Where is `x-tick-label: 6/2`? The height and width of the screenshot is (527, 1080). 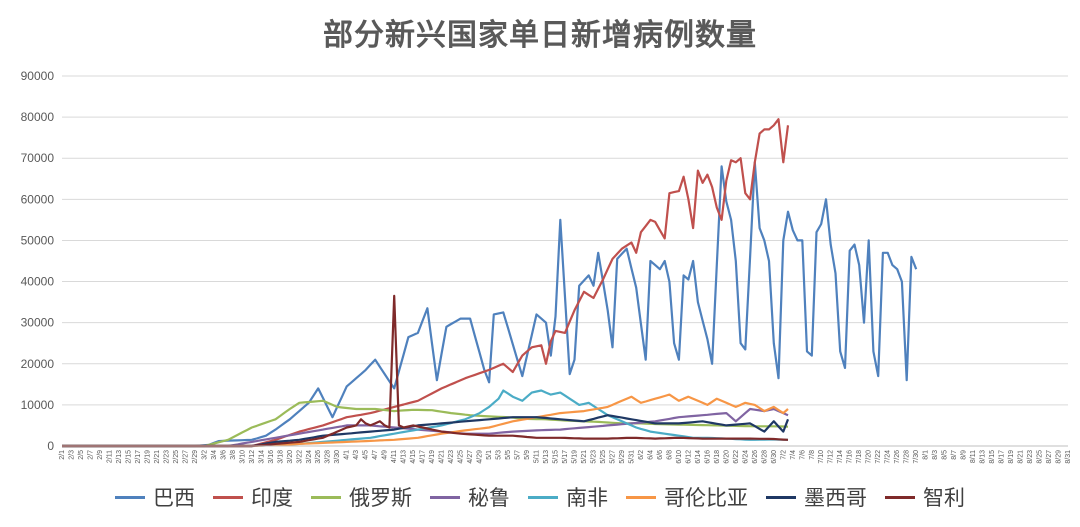 x-tick-label: 6/2 is located at coordinates (641, 455).